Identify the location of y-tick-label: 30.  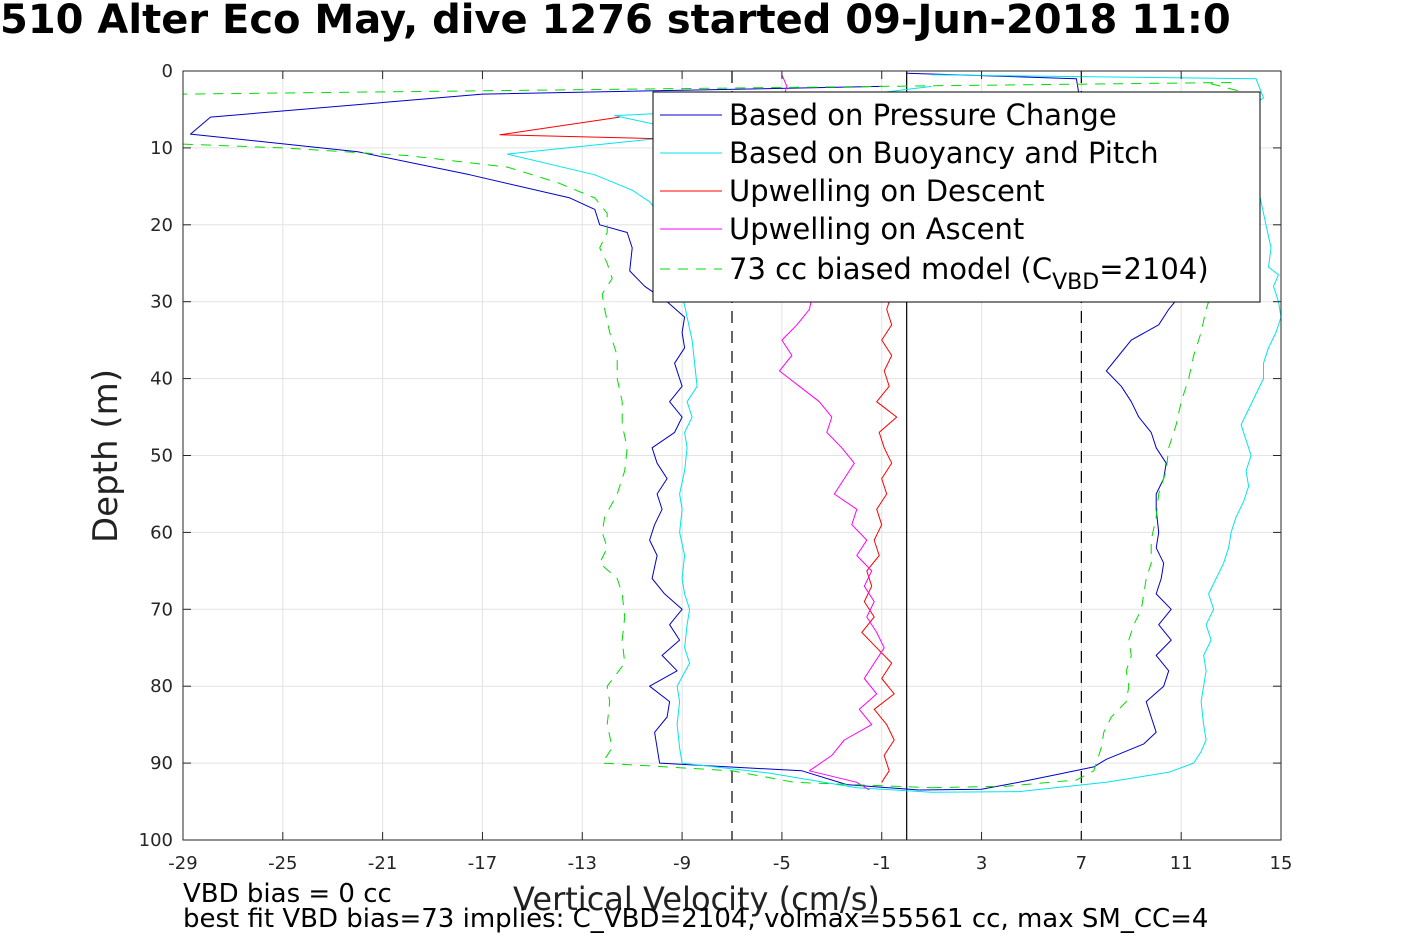
(161, 302).